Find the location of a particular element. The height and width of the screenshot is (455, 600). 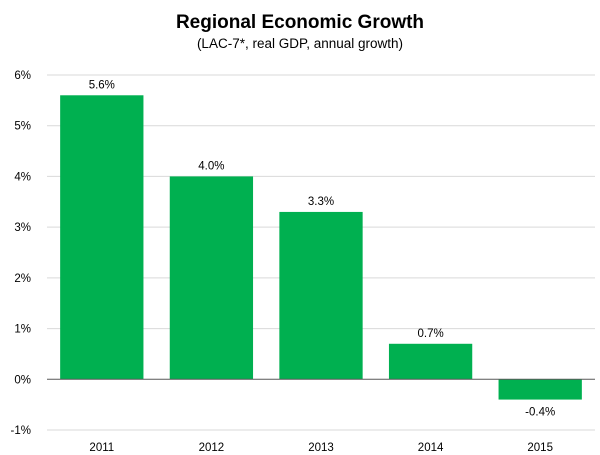

y-tick-label: 6% is located at coordinates (22, 76).